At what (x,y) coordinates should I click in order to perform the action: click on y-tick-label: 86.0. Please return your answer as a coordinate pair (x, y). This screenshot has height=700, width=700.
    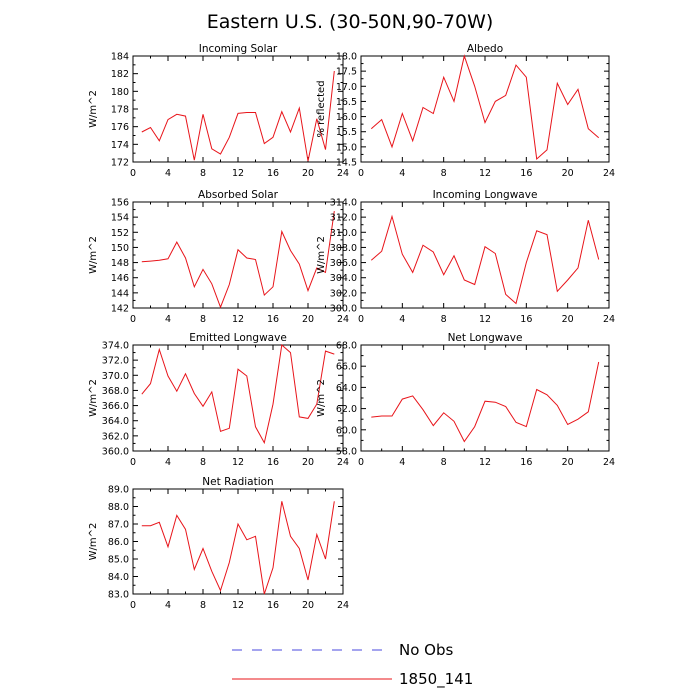
    Looking at the image, I should click on (118, 542).